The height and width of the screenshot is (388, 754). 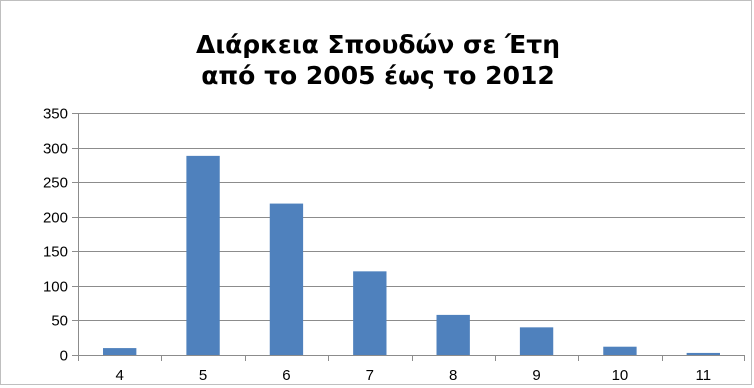 What do you see at coordinates (536, 375) in the screenshot?
I see `x-tick-label: 9` at bounding box center [536, 375].